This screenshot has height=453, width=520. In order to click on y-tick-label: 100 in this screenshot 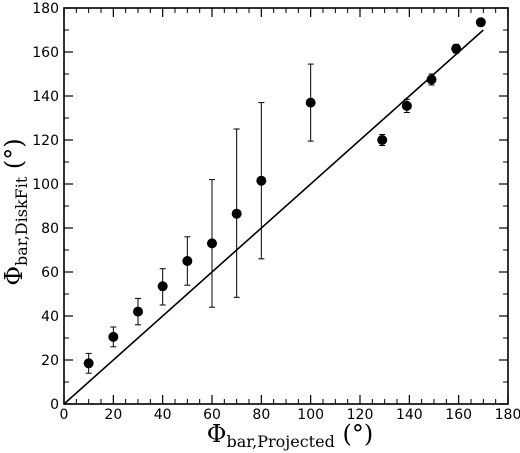, I will do `click(45, 185)`.